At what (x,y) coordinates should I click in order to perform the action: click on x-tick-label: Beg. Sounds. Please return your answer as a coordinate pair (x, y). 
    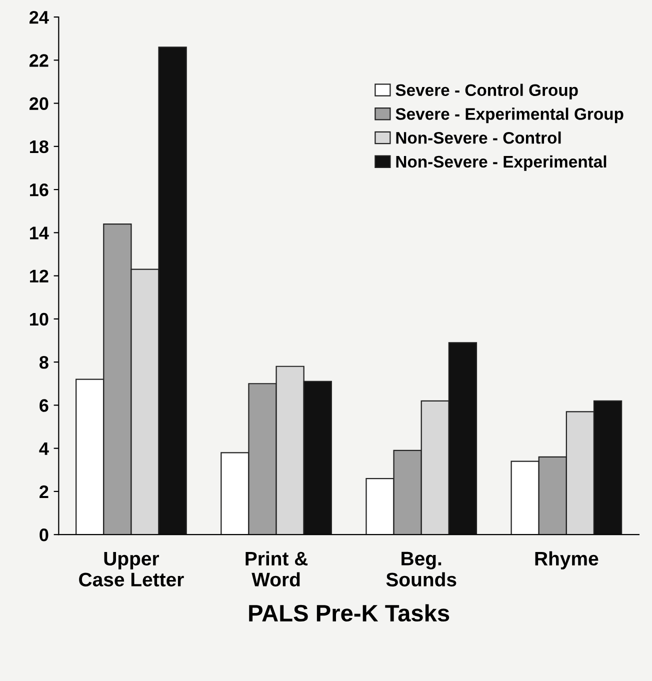
    Looking at the image, I should click on (421, 569).